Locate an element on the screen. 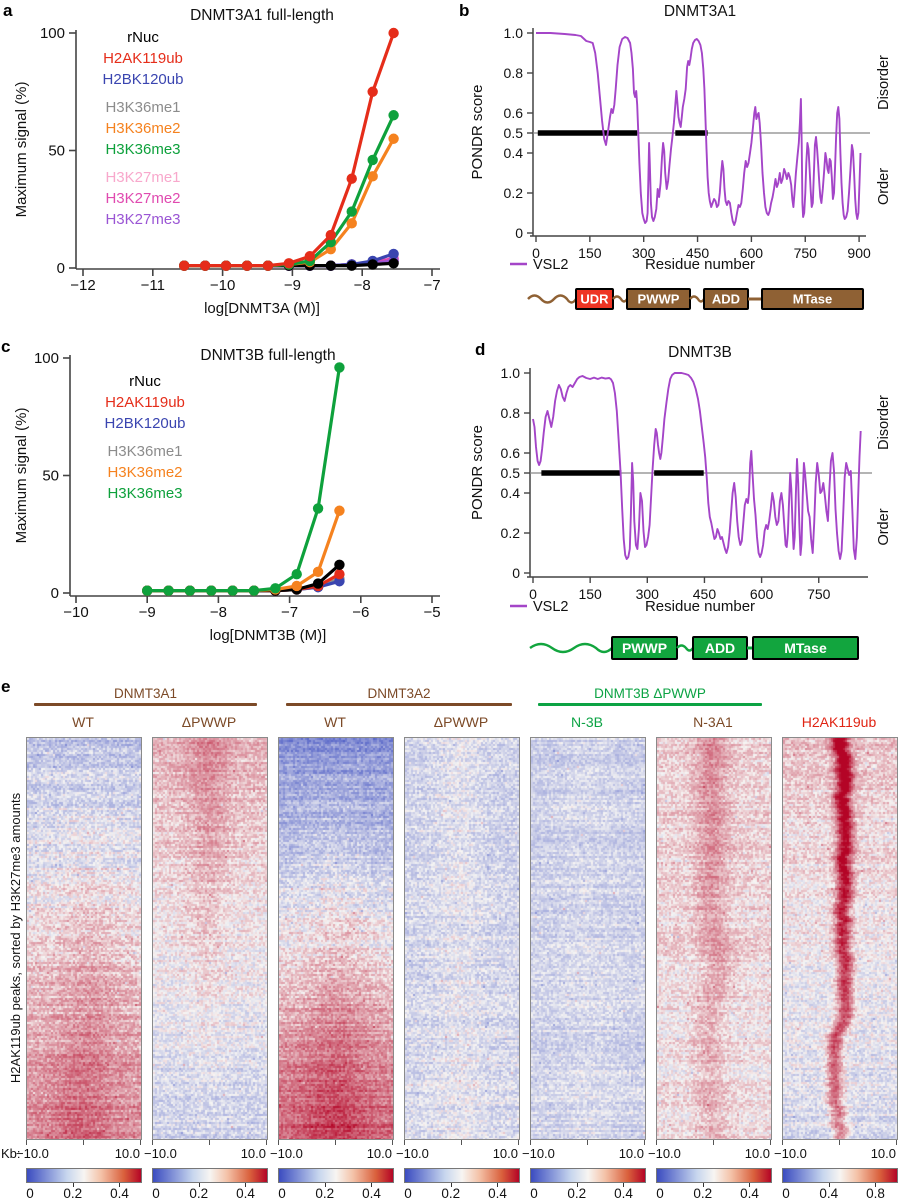 This screenshot has height=1202, width=900. x-tick-label: −11 is located at coordinates (153, 285).